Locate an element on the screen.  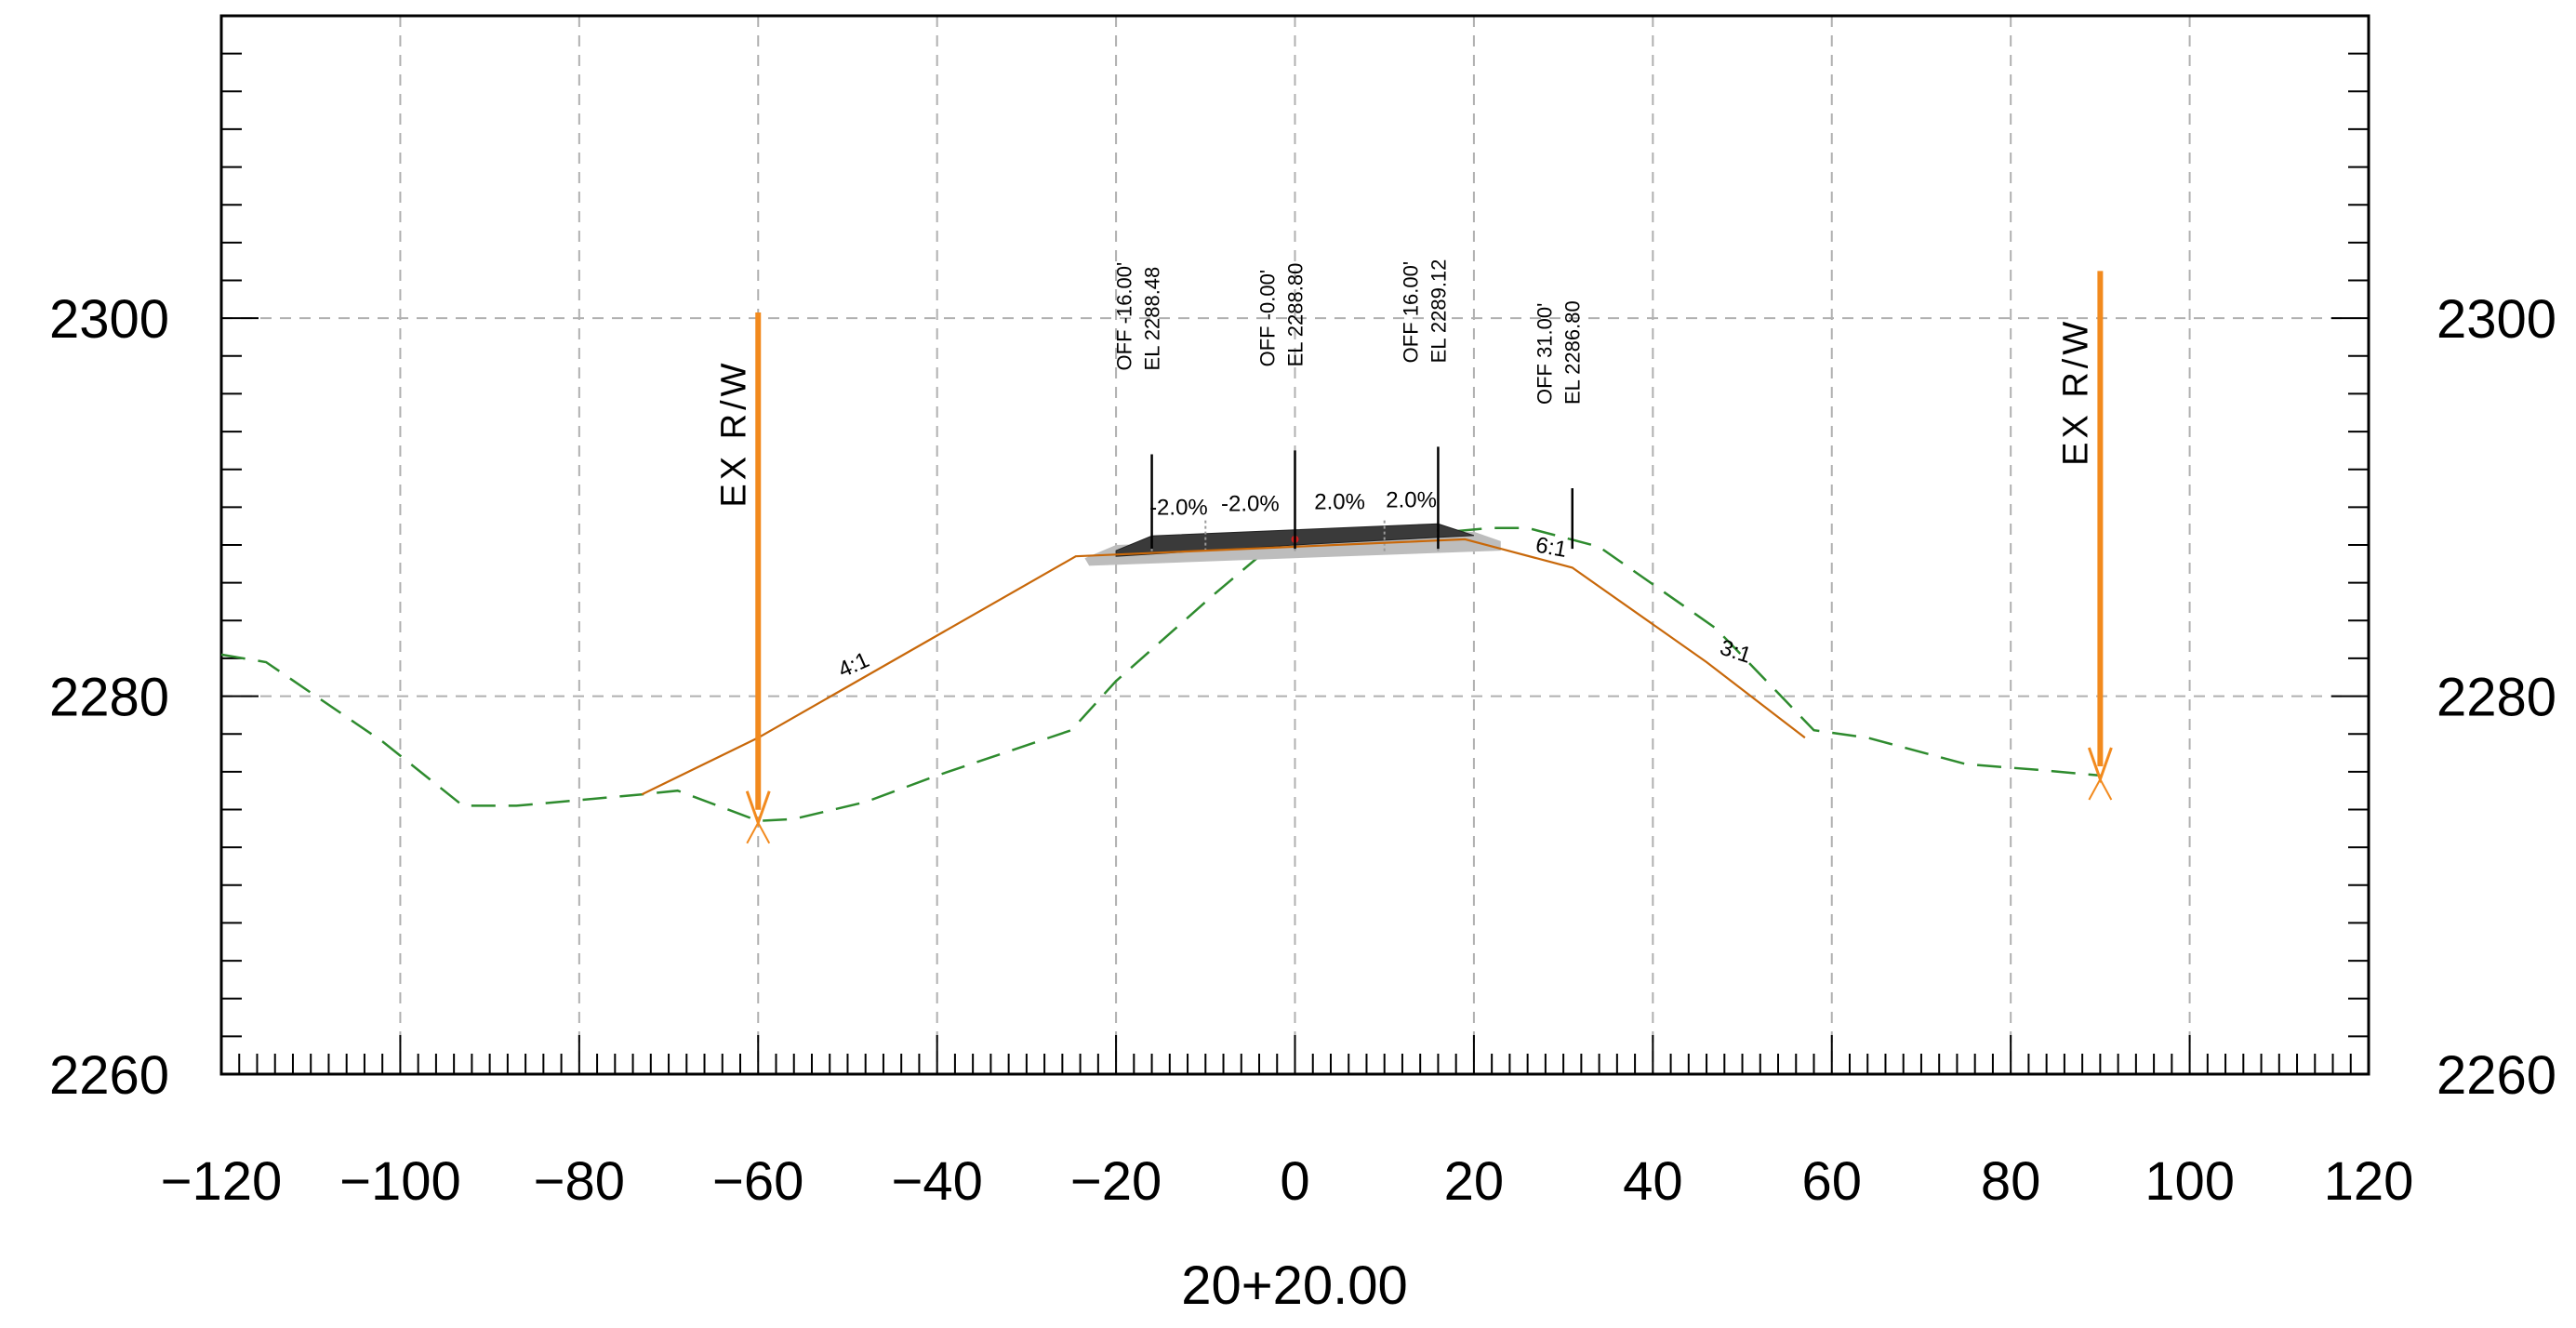
offset-label: OFF 16.00' is located at coordinates (1410, 312).